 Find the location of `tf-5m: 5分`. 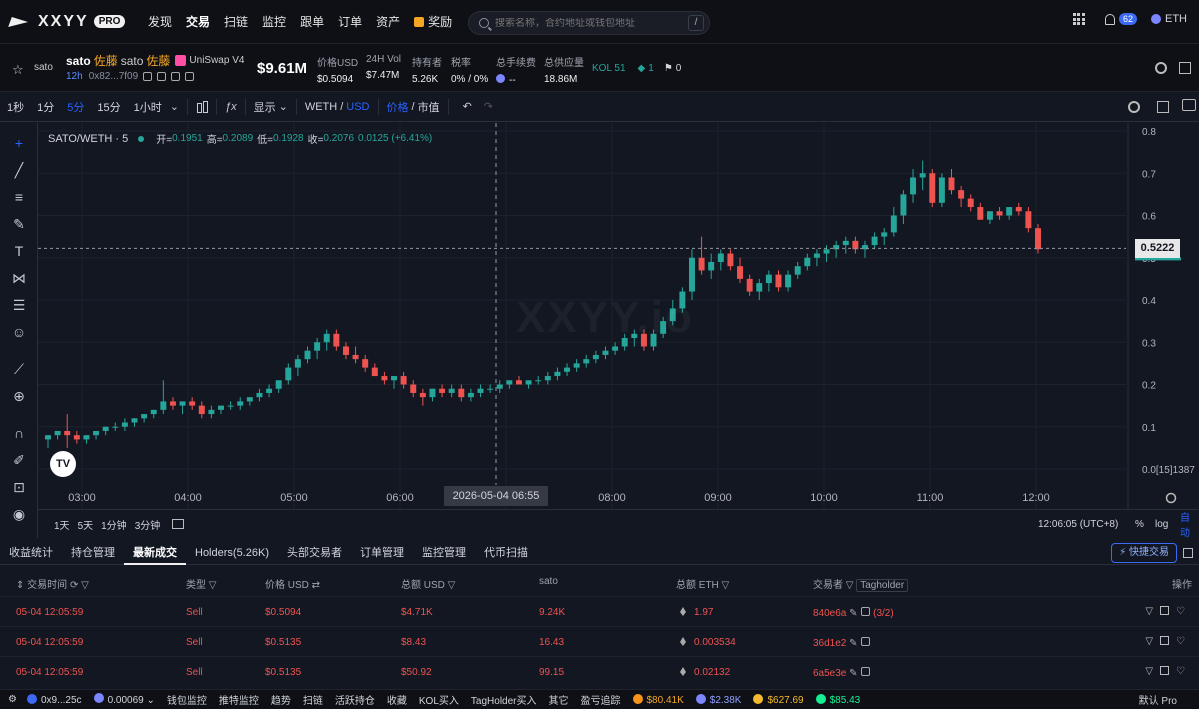

tf-5m: 5分 is located at coordinates (76, 107).